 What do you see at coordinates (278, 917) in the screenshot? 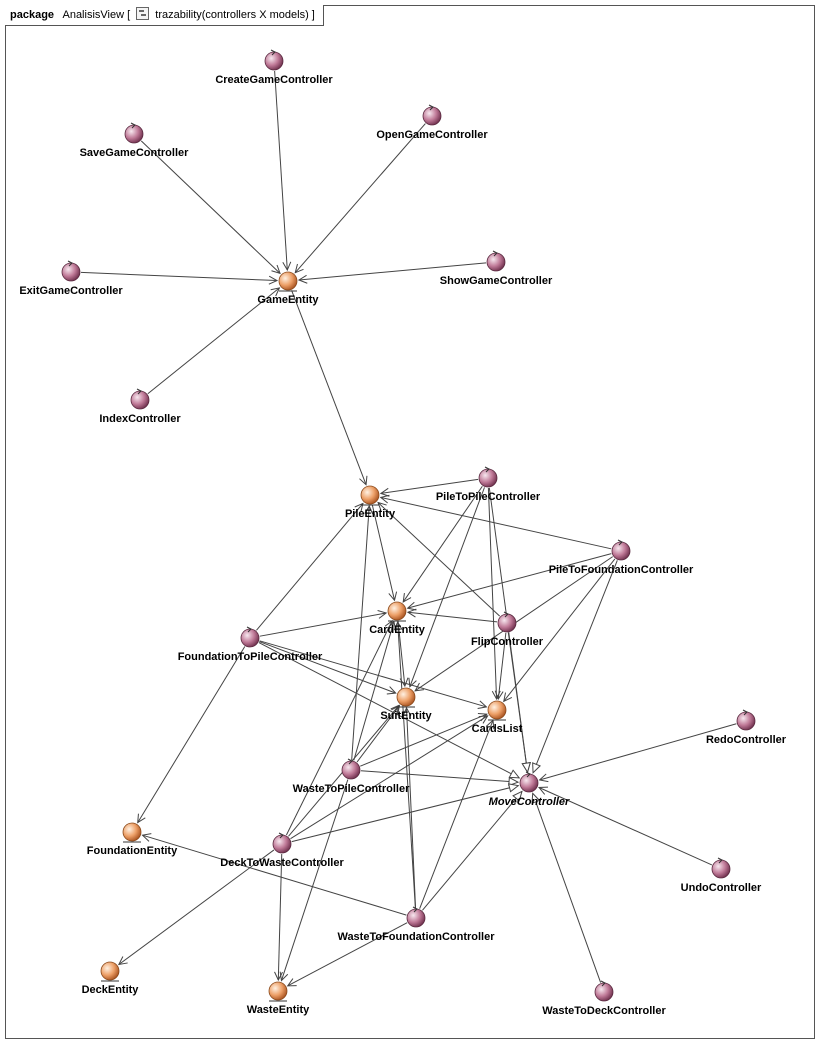
I see `edge-DeckToWasteController-to-WasteEntity` at bounding box center [278, 917].